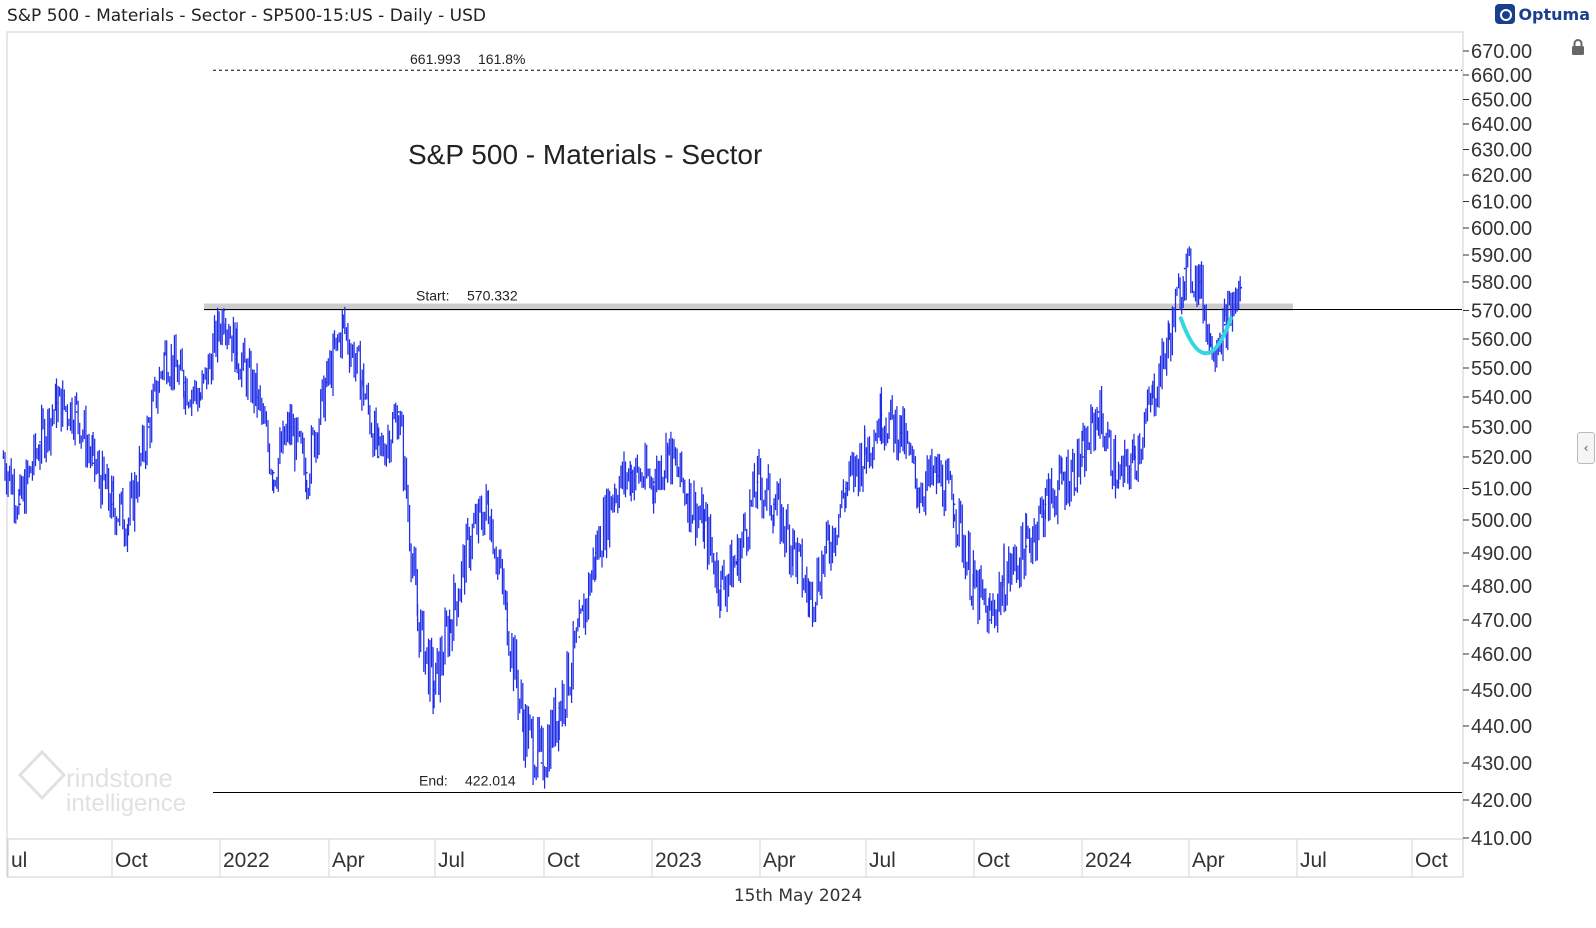  Describe the element at coordinates (1501, 655) in the screenshot. I see `y-tick-label: 460.00` at that location.